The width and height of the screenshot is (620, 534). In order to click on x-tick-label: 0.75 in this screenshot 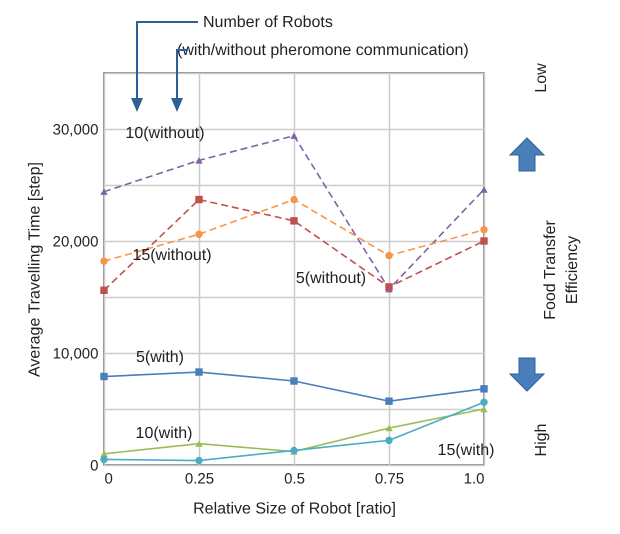, I will do `click(389, 479)`.